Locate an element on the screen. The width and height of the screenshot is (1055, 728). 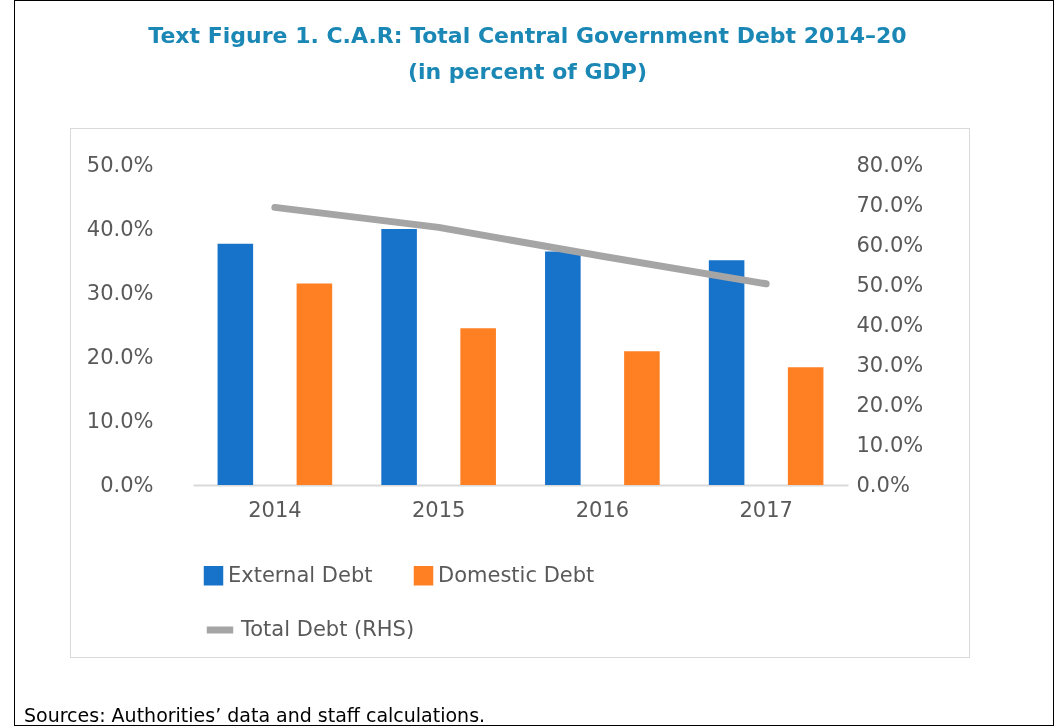
x-tick-label: 2016 is located at coordinates (602, 509).